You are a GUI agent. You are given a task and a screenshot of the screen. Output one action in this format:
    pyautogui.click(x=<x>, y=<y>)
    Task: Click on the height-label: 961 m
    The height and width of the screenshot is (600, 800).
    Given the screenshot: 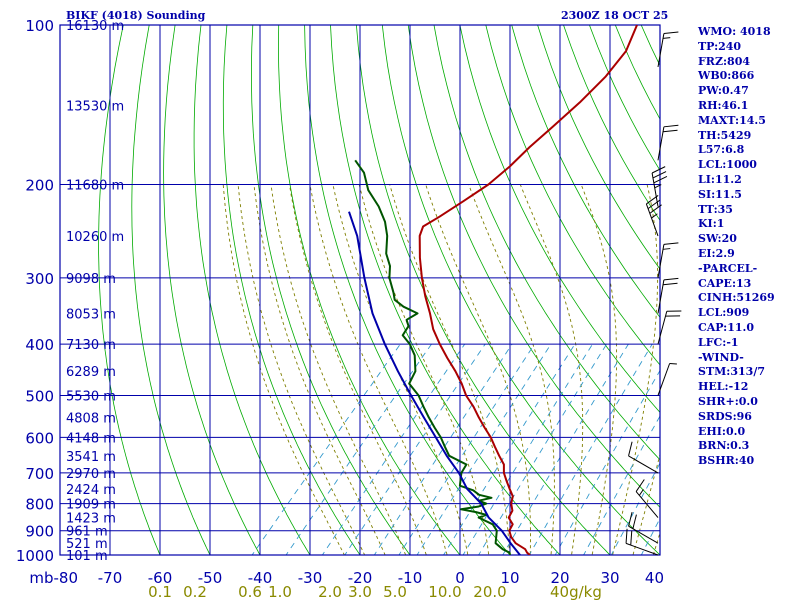 What is the action you would take?
    pyautogui.click(x=87, y=532)
    